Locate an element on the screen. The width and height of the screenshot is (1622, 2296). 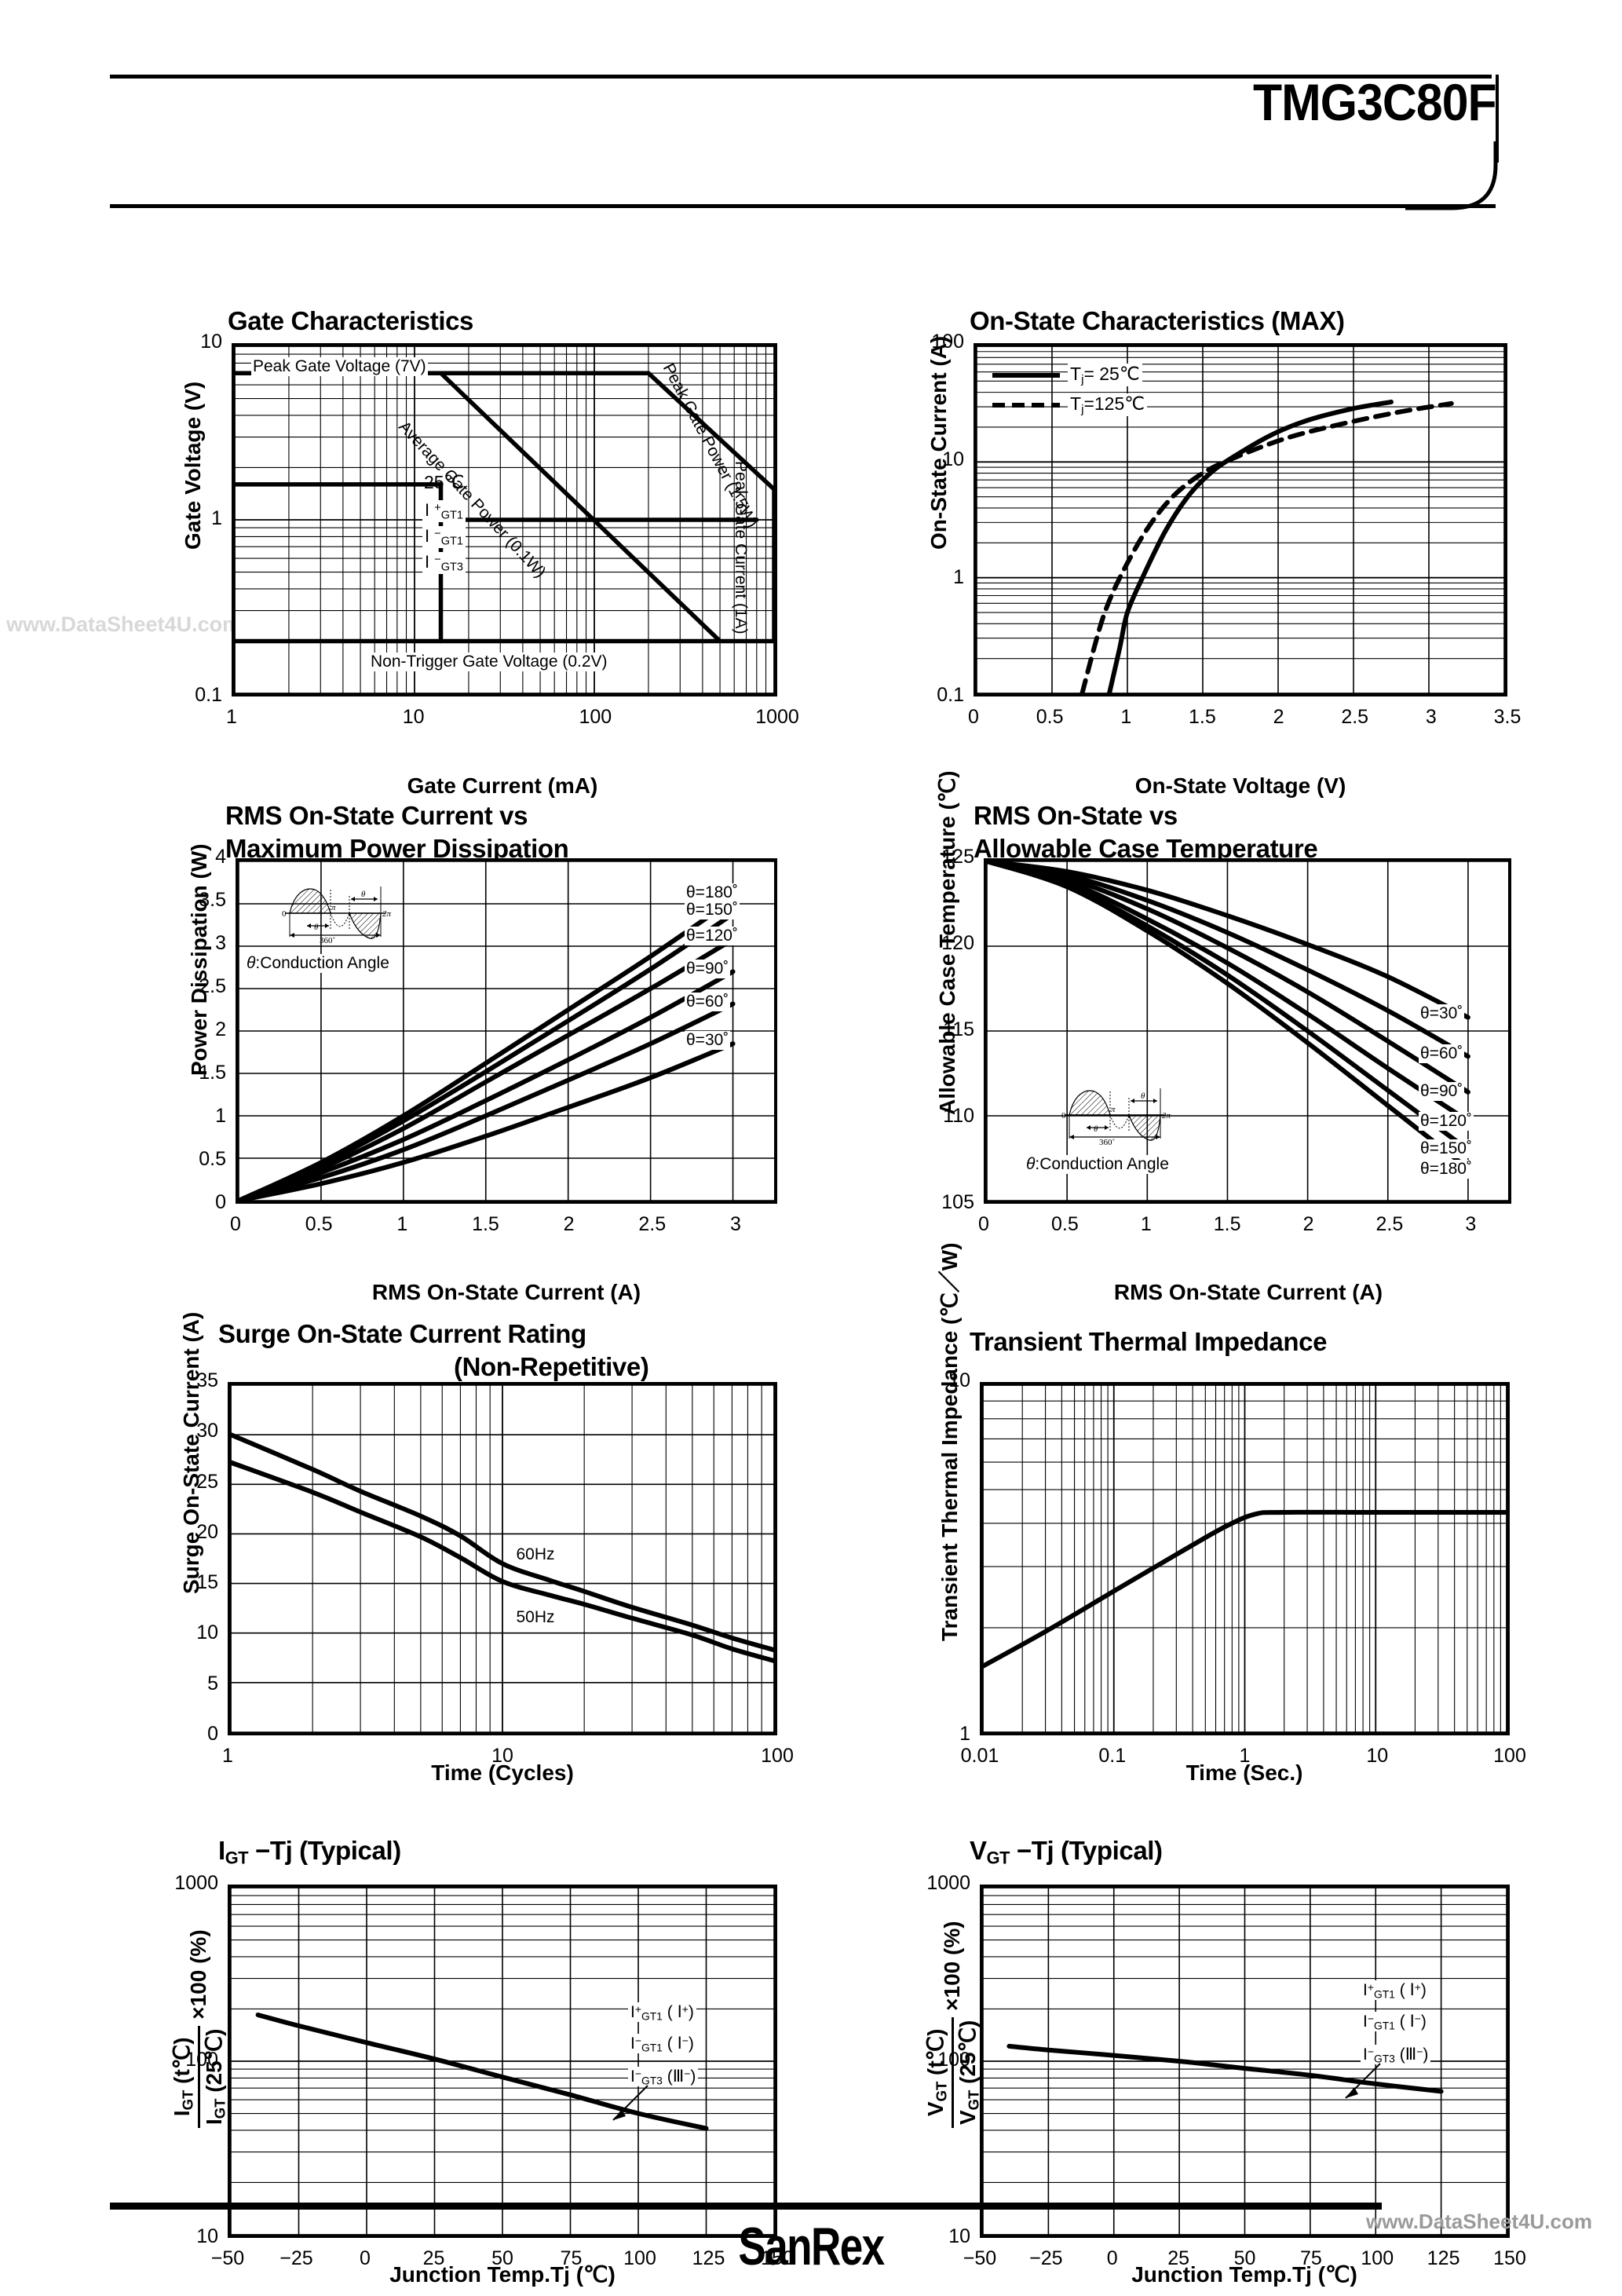
xaxis-label-surge: Time (Cycles) is located at coordinates (502, 1772).